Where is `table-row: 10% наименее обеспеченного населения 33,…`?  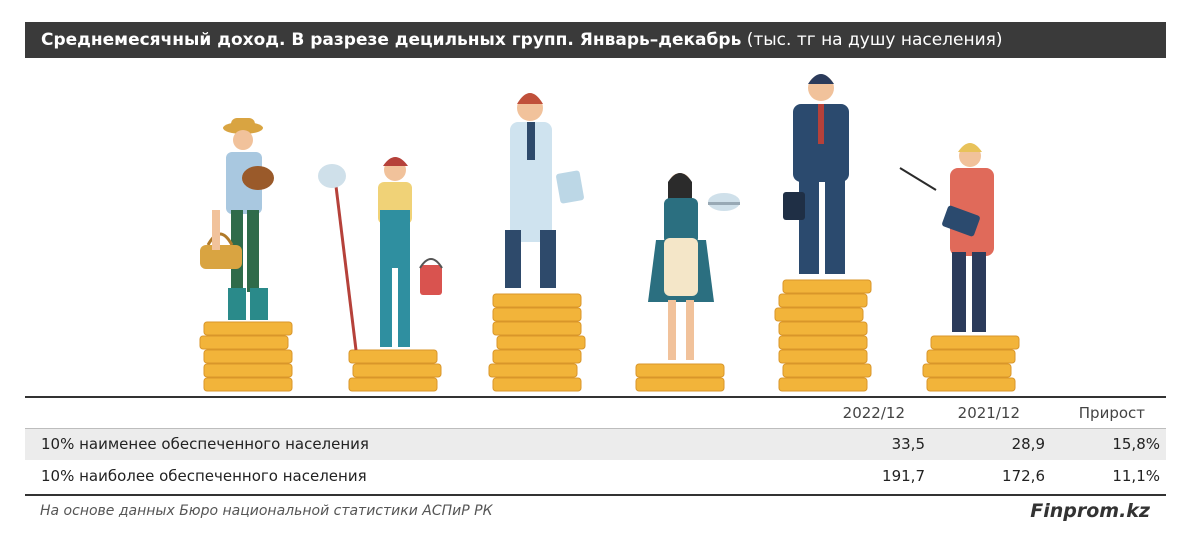
table-row: 10% наименее обеспеченного населения 33,… is located at coordinates (595, 444).